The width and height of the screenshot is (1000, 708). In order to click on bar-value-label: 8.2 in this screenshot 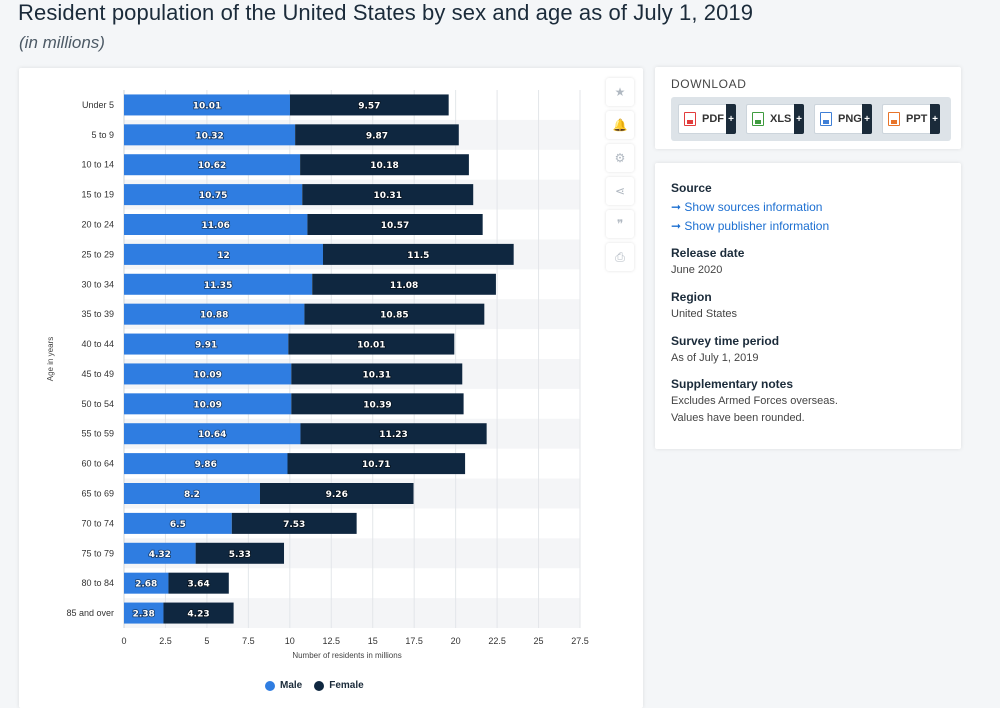, I will do `click(192, 495)`.